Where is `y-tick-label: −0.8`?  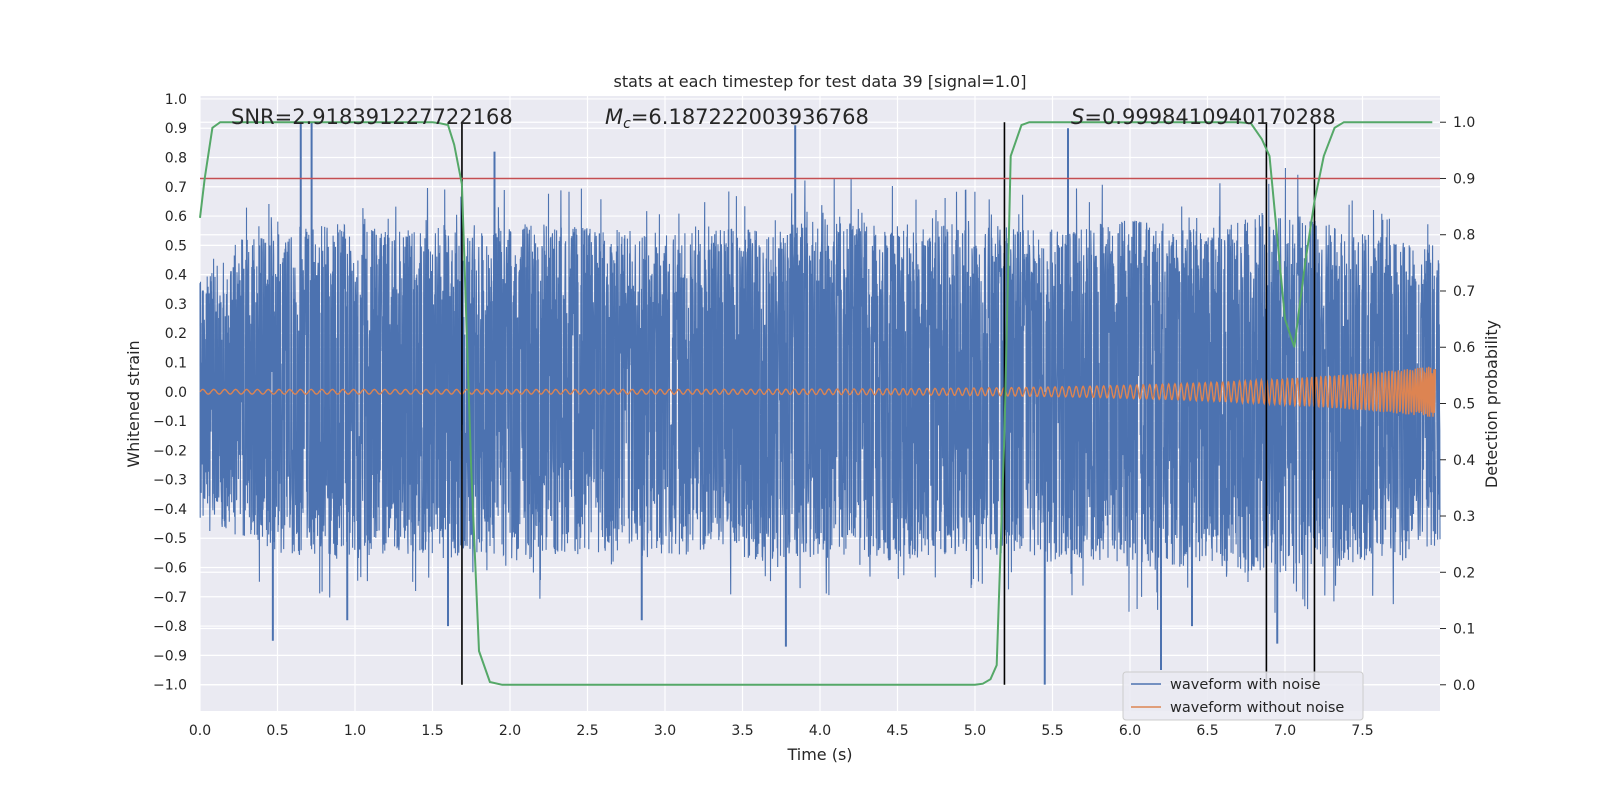 y-tick-label: −0.8 is located at coordinates (170, 627).